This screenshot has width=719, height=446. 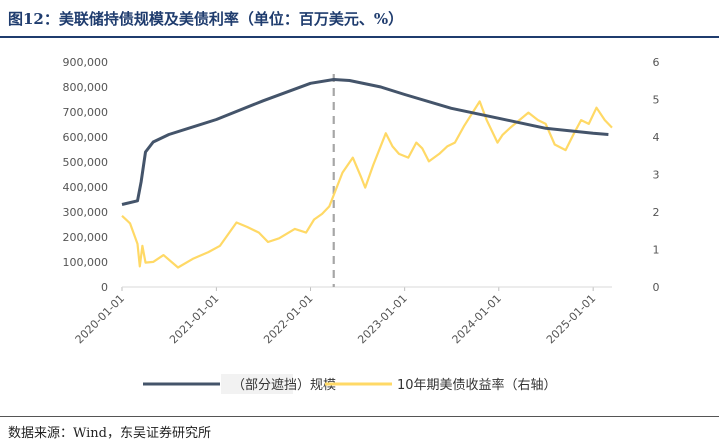 What do you see at coordinates (288, 319) in the screenshot?
I see `x-tick-label: 2022-01-01` at bounding box center [288, 319].